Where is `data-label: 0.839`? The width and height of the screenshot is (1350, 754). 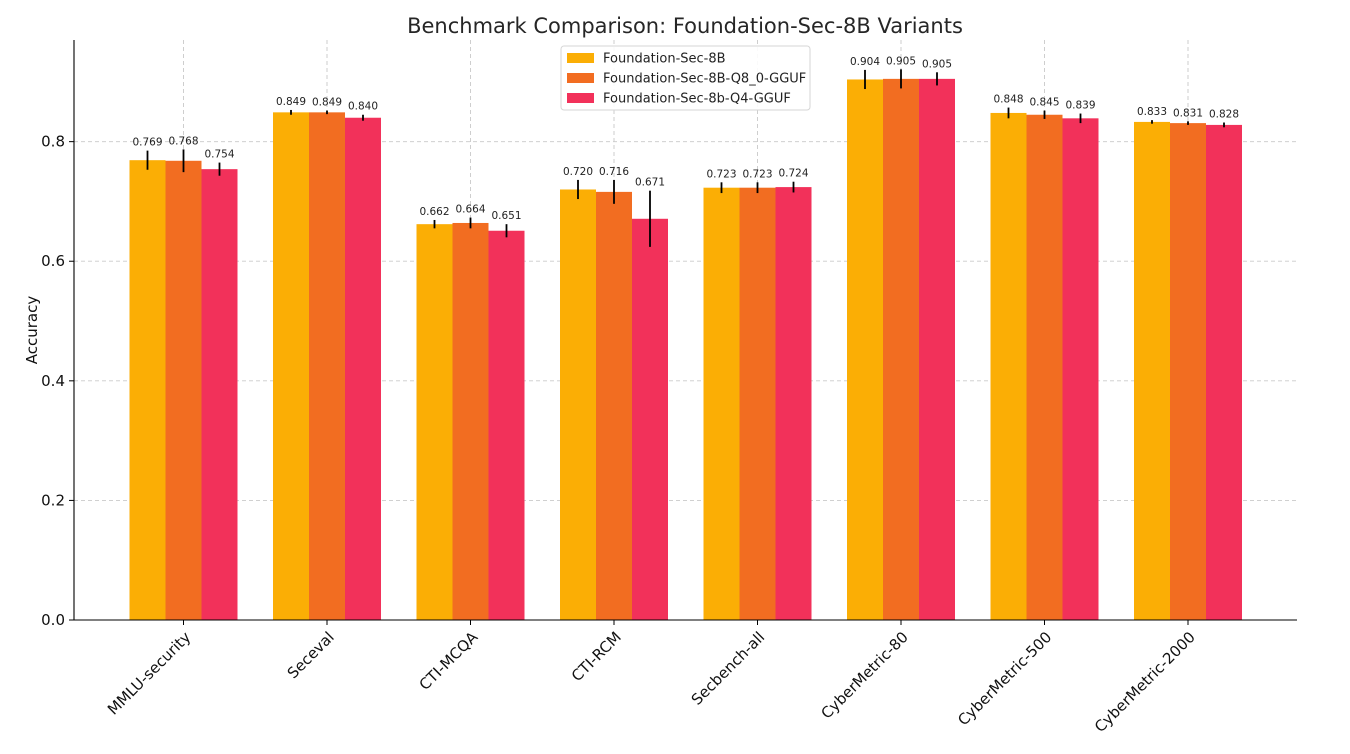 data-label: 0.839 is located at coordinates (1080, 106).